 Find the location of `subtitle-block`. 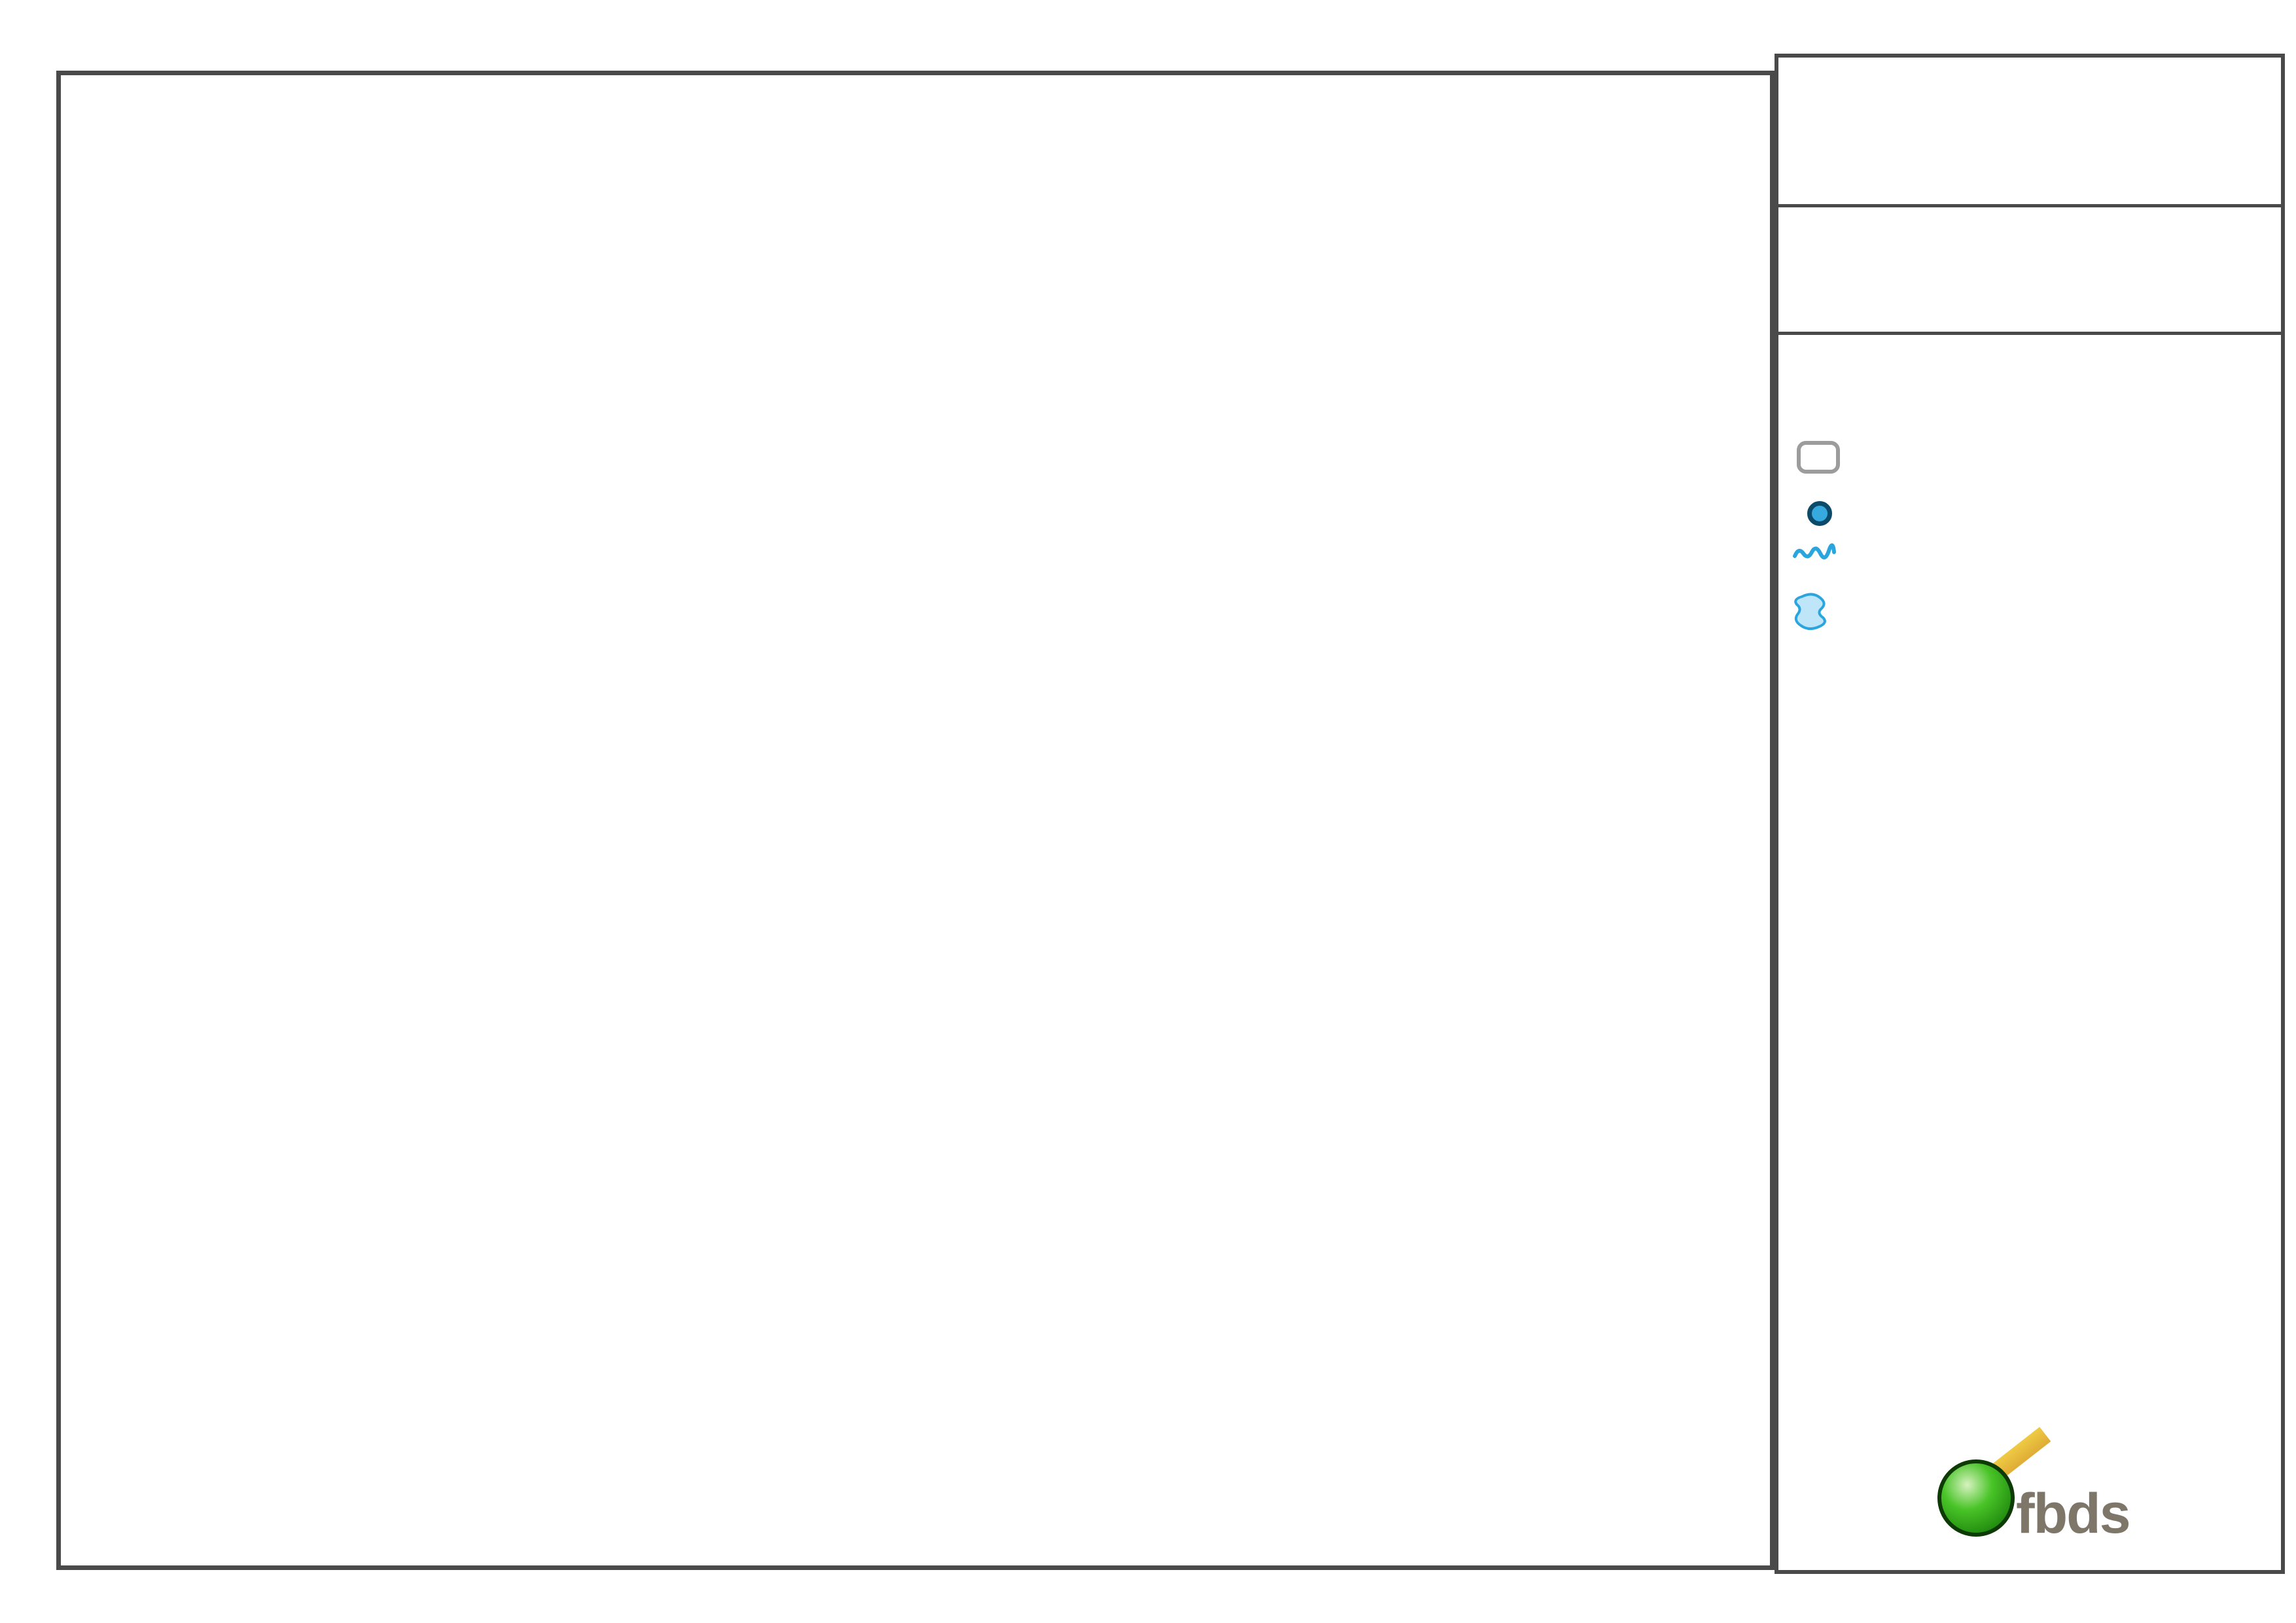

subtitle-block is located at coordinates (2030, 271).